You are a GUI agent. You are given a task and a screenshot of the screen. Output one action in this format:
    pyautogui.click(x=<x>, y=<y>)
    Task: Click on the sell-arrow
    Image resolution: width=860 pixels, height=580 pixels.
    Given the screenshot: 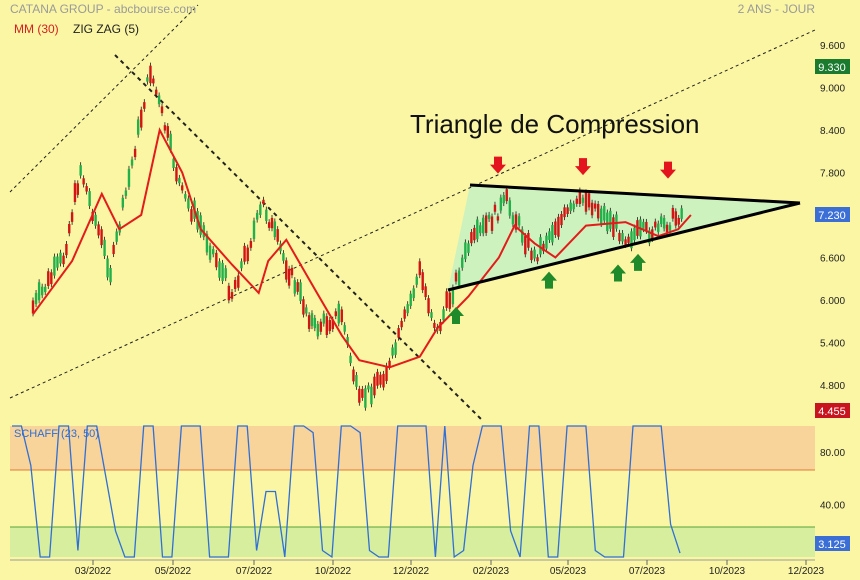 What is the action you would take?
    pyautogui.click(x=498, y=165)
    